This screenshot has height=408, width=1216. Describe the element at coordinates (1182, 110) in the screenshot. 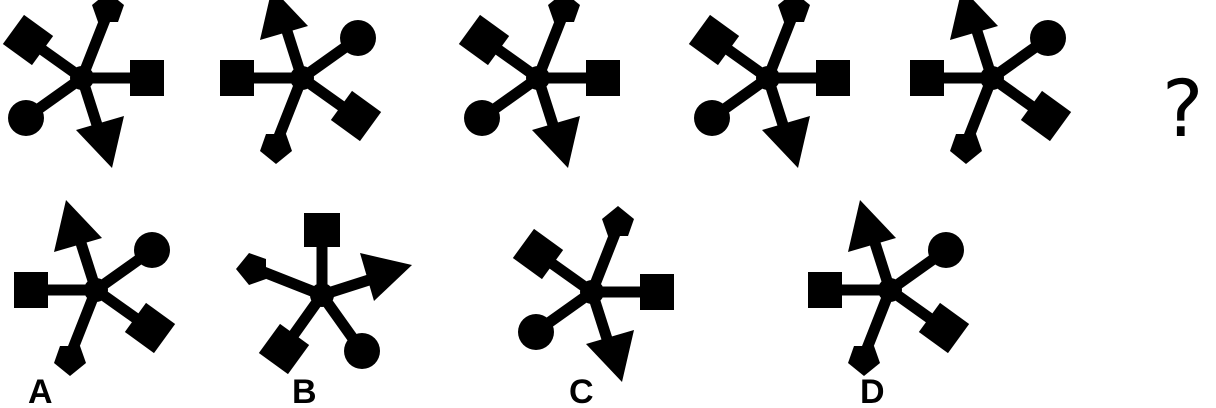

I see `question-mark: ?` at that location.